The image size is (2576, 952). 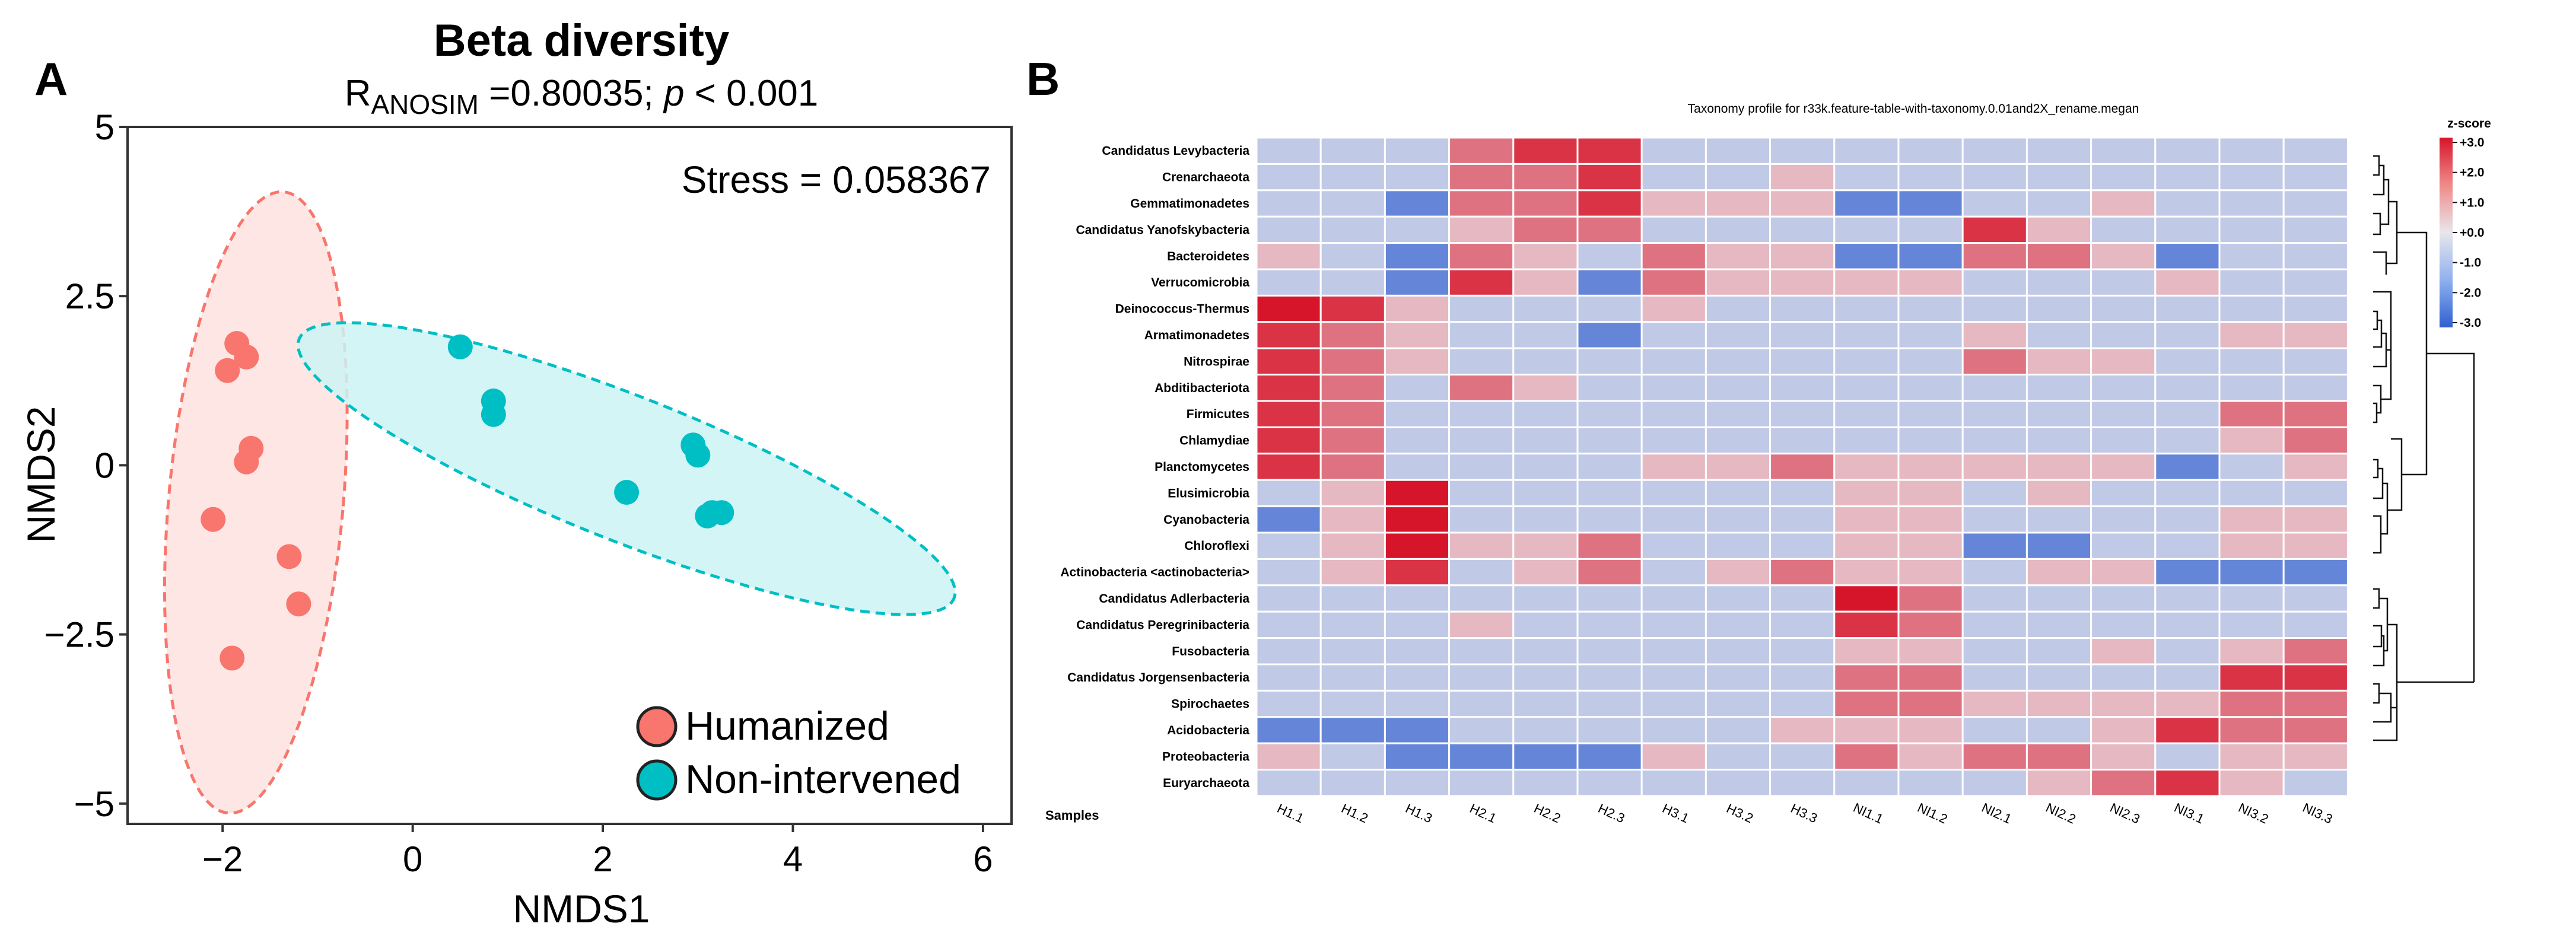 What do you see at coordinates (1352, 624) in the screenshot?
I see `heat-cell-r18-c1` at bounding box center [1352, 624].